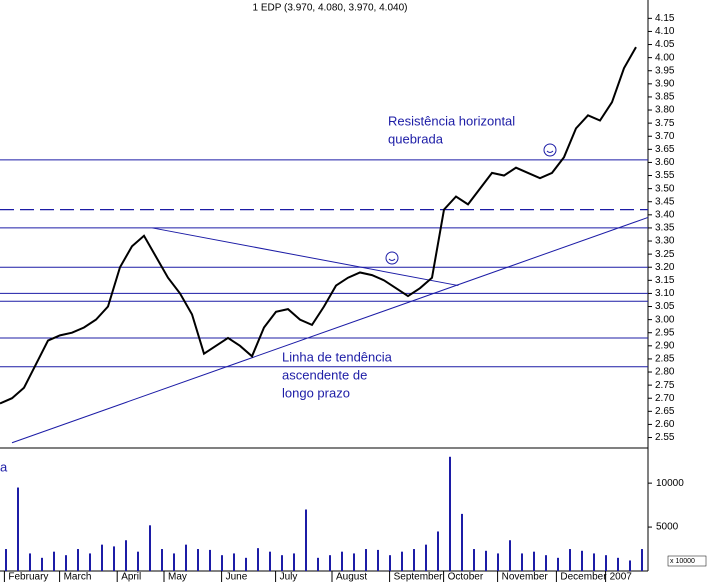 This screenshot has width=707, height=582. I want to click on y-tick-label: 3.80, so click(665, 110).